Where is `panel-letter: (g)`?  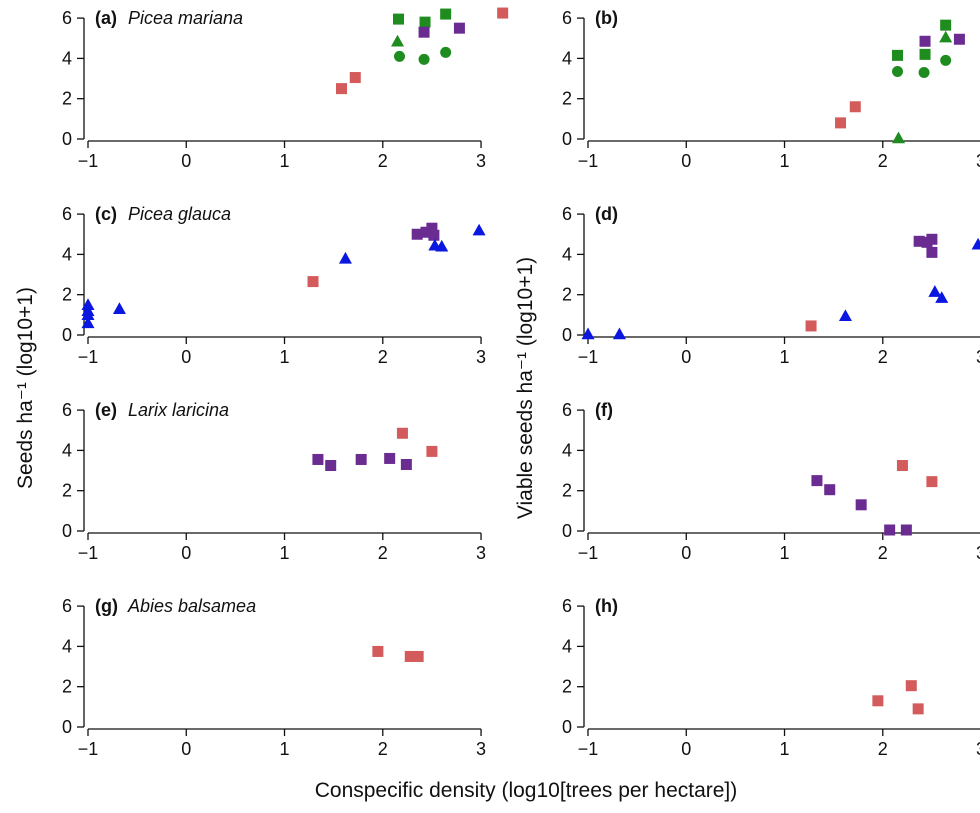 panel-letter: (g) is located at coordinates (106, 606).